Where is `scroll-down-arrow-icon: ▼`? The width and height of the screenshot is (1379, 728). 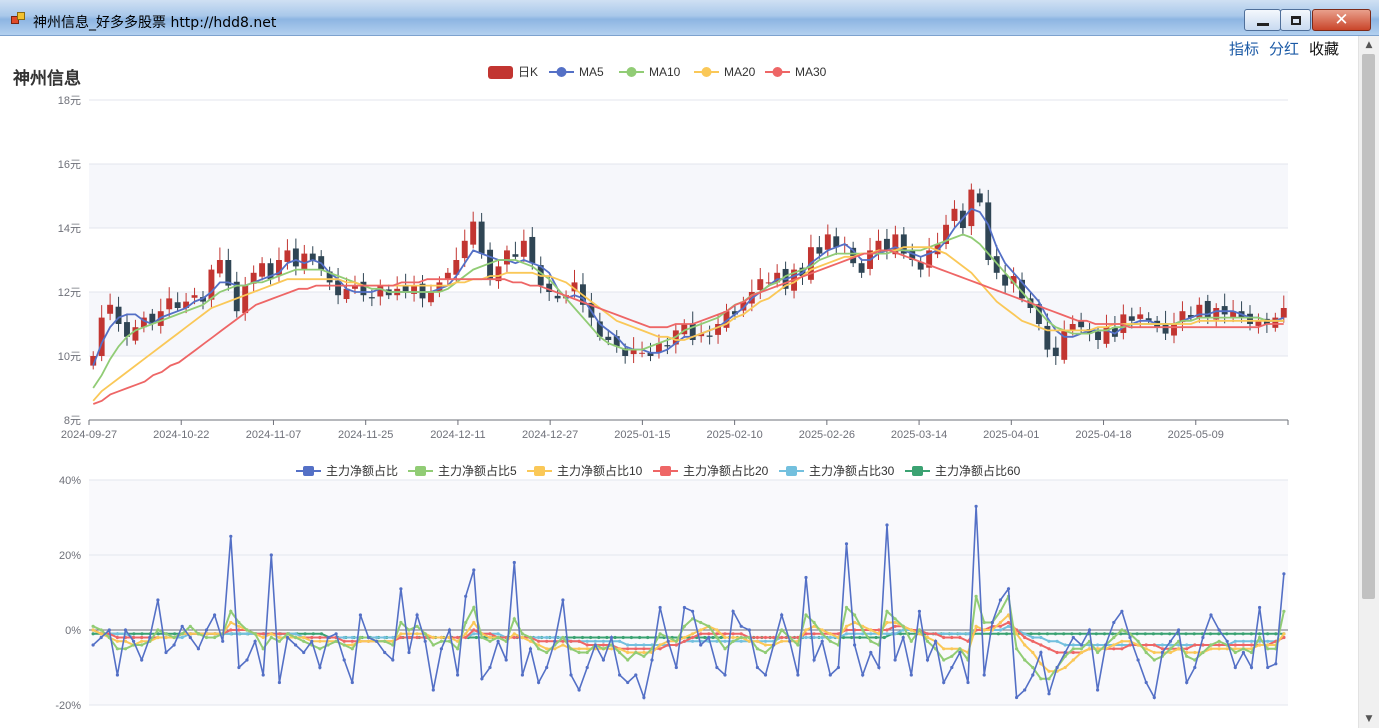 scroll-down-arrow-icon: ▼ is located at coordinates (1369, 719).